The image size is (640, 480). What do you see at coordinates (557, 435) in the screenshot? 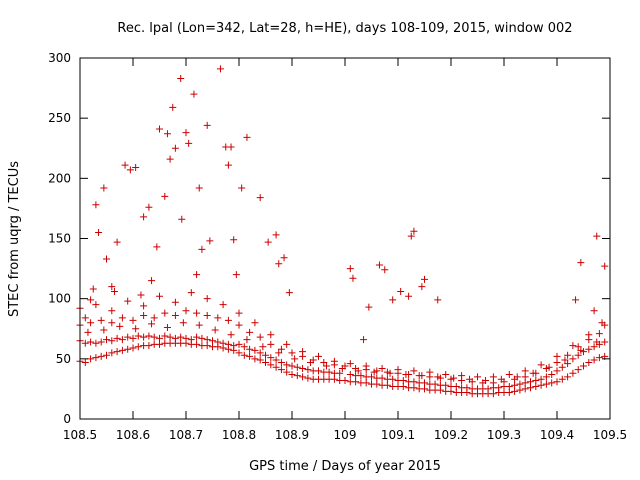
I see `x-tick-label: 109.4` at bounding box center [557, 435].